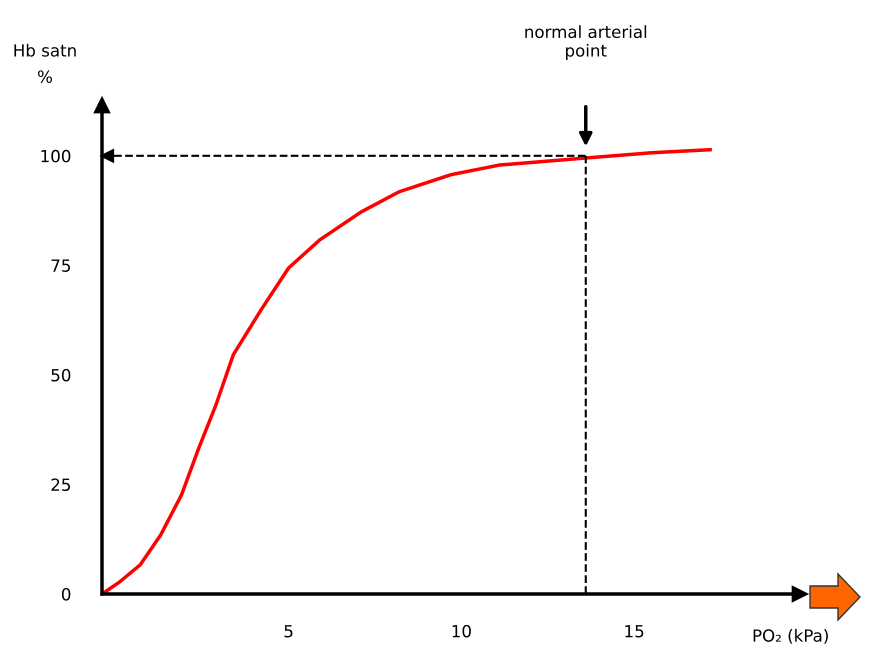  Describe the element at coordinates (55, 156) in the screenshot. I see `y-tick-label: 100` at that location.